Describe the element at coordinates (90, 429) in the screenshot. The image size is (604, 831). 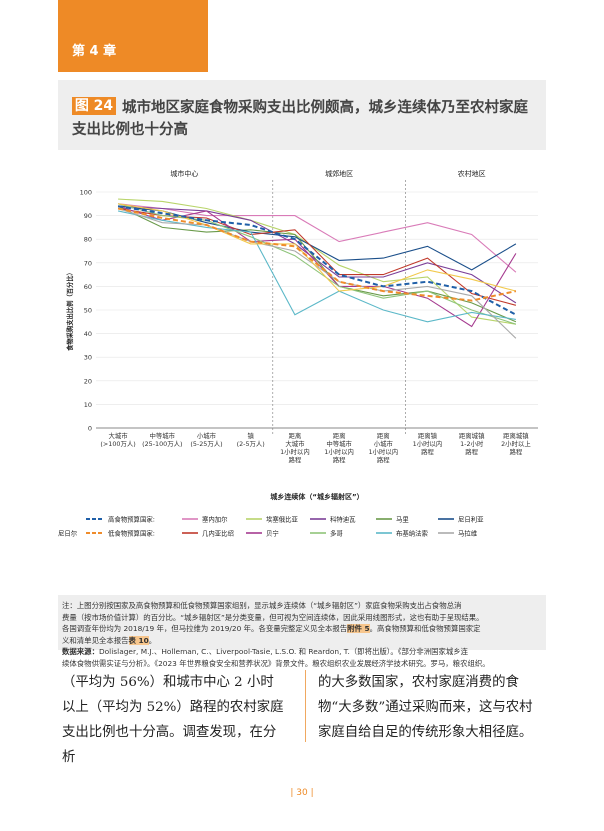
I see `y-tick-label: 0` at that location.